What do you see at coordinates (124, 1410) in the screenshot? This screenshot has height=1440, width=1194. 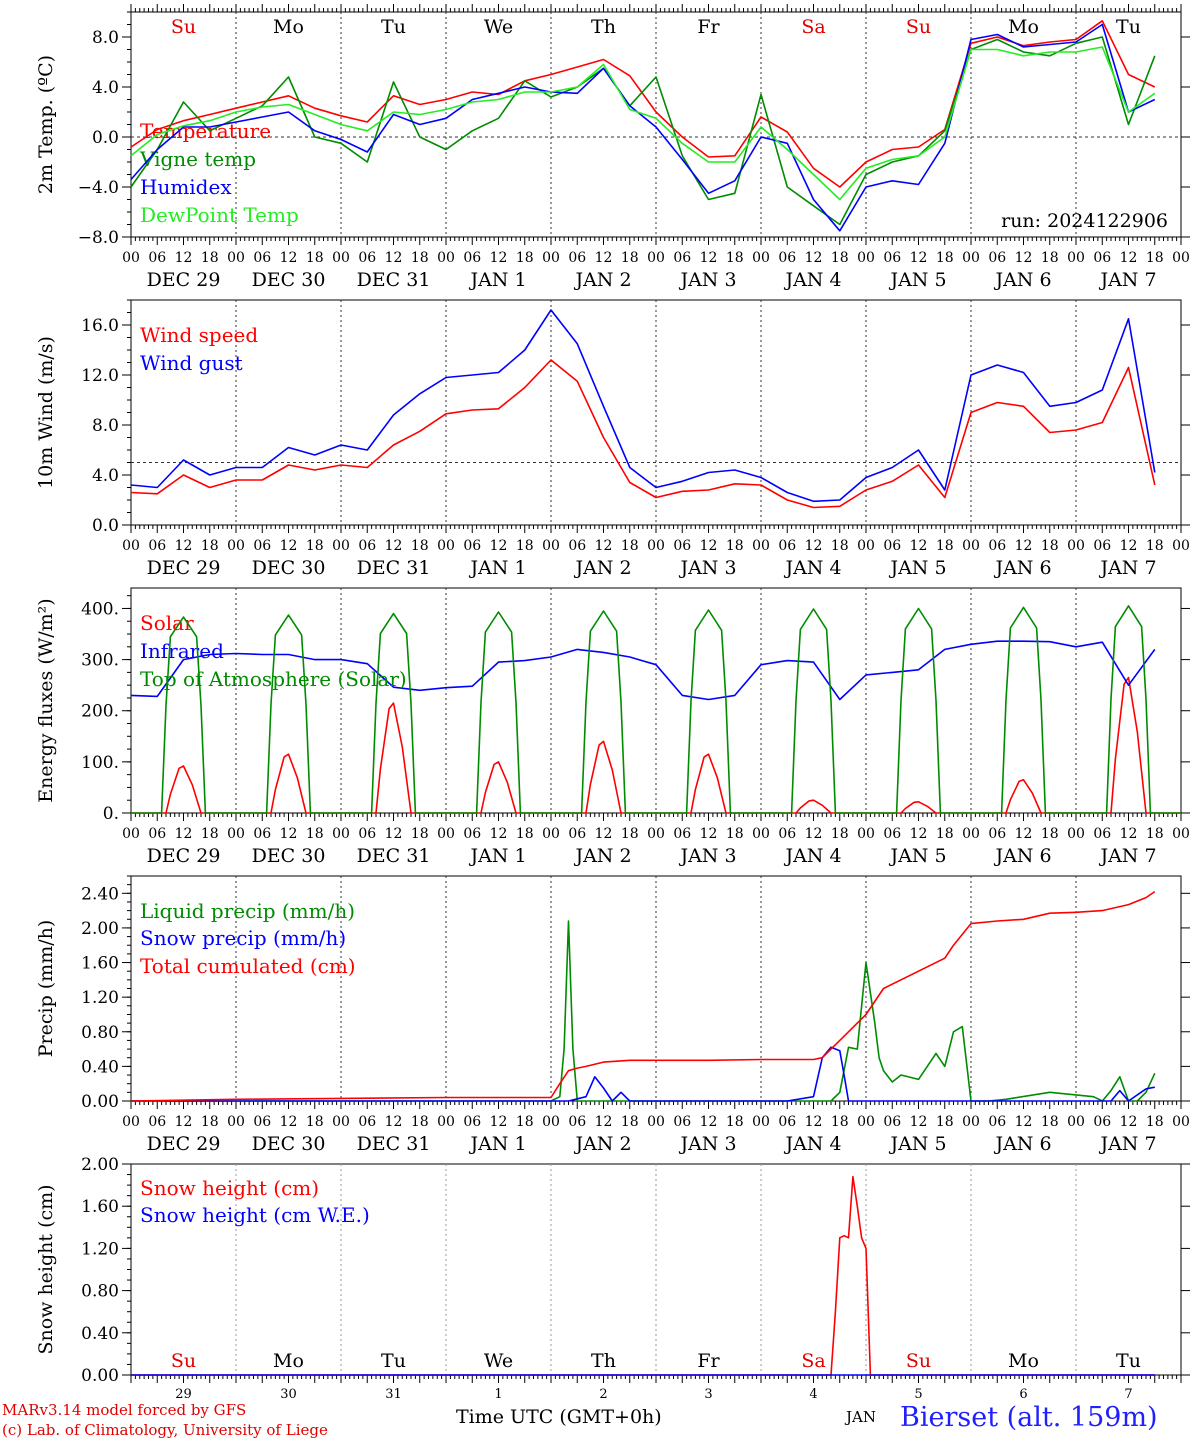 I see `model-credit-line1: MARv3.14 model forced by GFS` at bounding box center [124, 1410].